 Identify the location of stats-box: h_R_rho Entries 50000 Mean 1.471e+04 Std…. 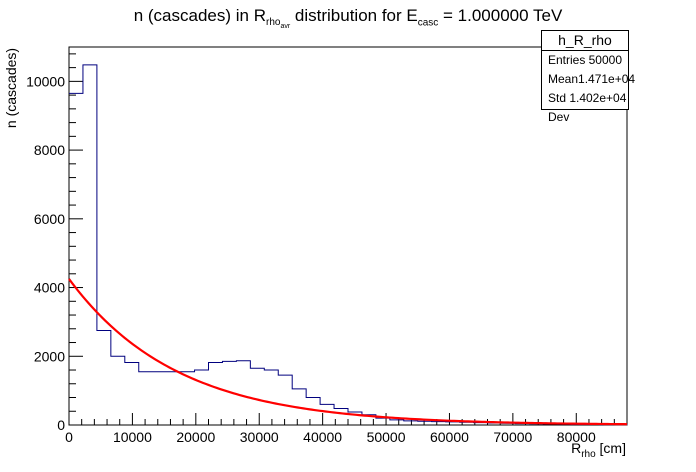
(588, 77).